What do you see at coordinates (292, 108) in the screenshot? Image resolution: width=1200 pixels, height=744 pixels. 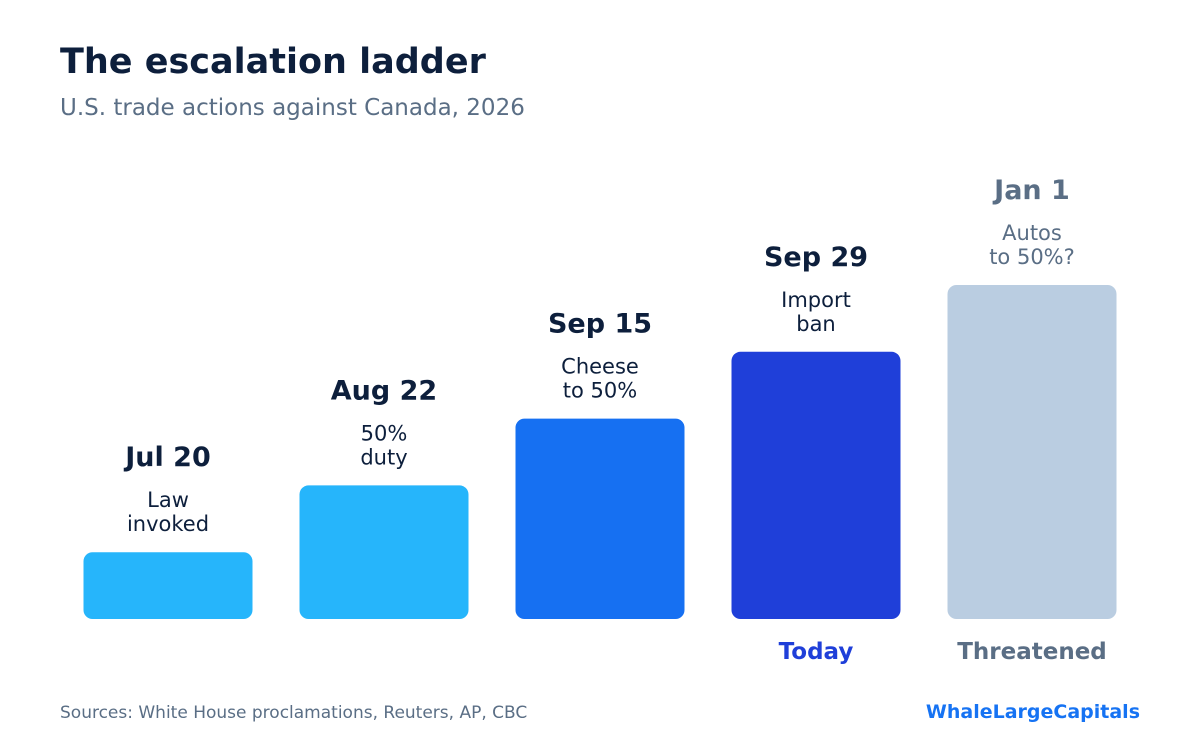 I see `chart-subtitle: U.S. trade actions against Canada, 2026` at bounding box center [292, 108].